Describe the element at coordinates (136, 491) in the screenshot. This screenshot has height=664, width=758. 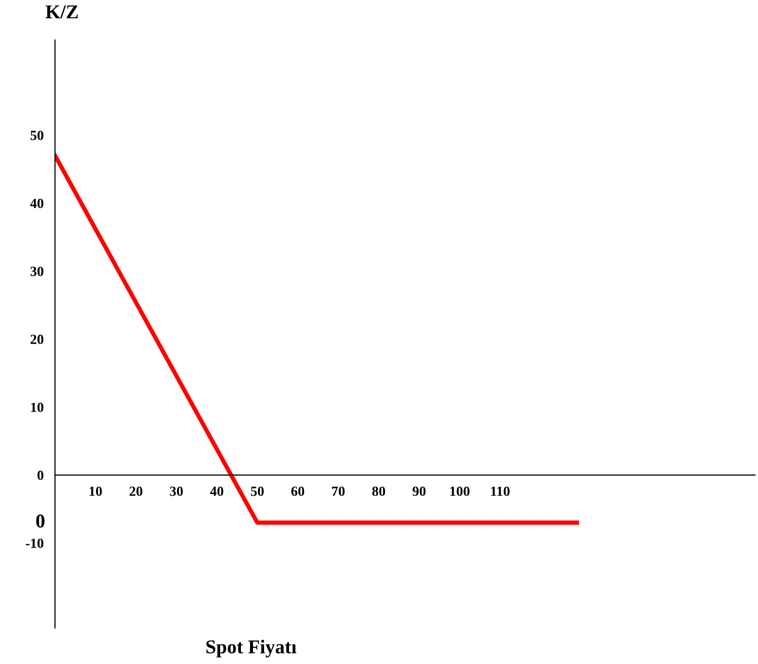
I see `x-tick-label: 20` at that location.